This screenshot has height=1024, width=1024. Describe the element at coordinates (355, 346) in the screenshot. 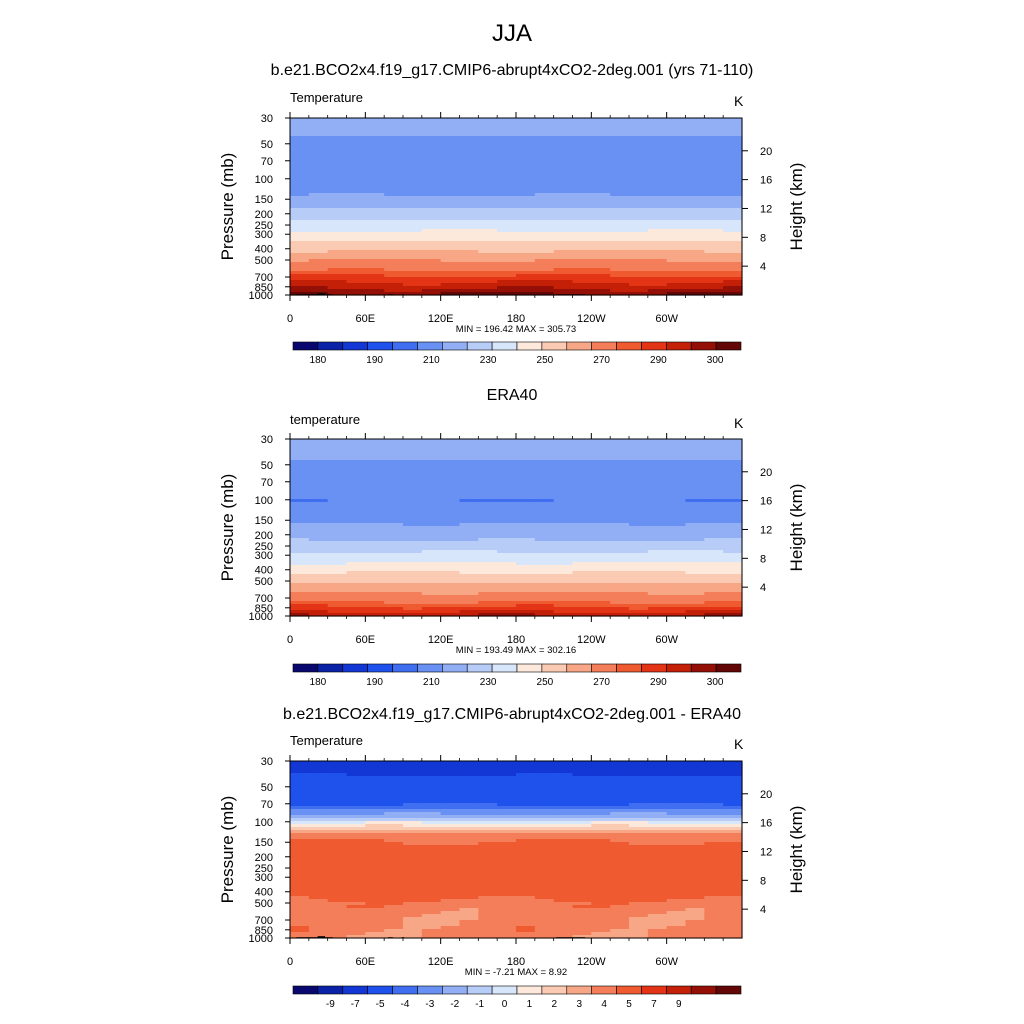

I see `colorbar-box` at that location.